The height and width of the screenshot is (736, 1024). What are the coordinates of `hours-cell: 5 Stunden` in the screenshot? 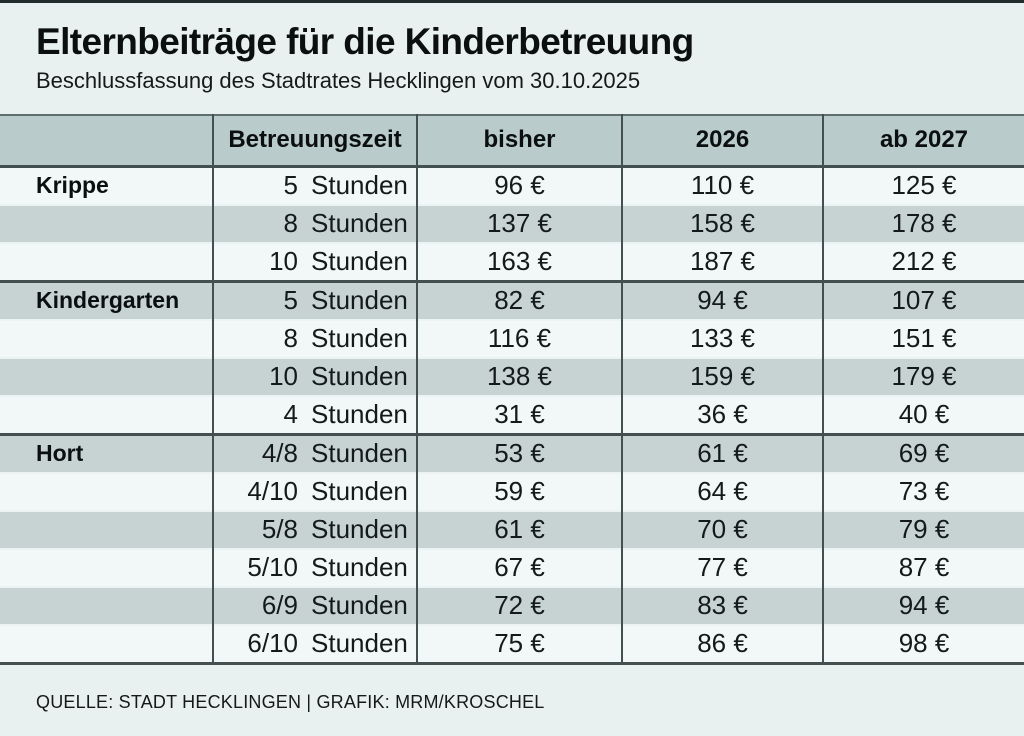 It's located at (314, 185).